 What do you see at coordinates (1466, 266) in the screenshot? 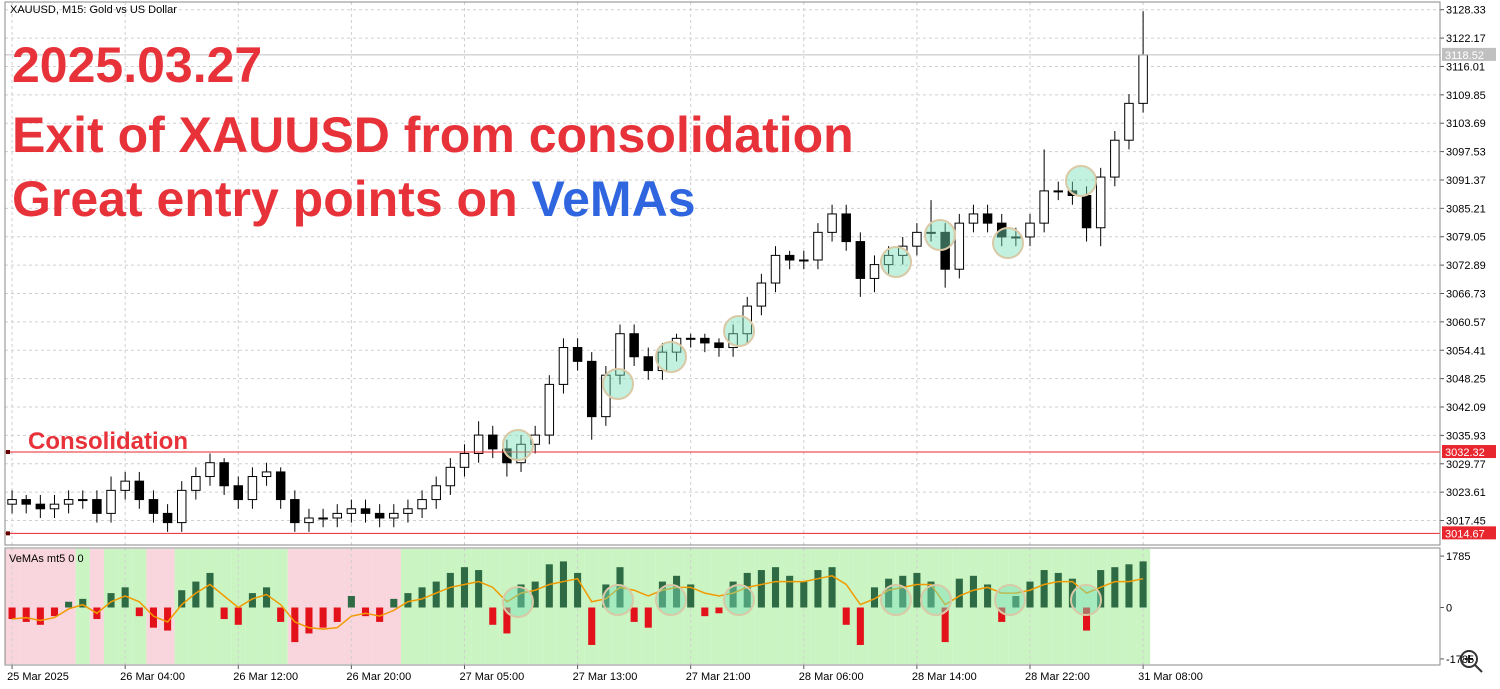
I see `y-tick-label: 3072.89` at bounding box center [1466, 266].